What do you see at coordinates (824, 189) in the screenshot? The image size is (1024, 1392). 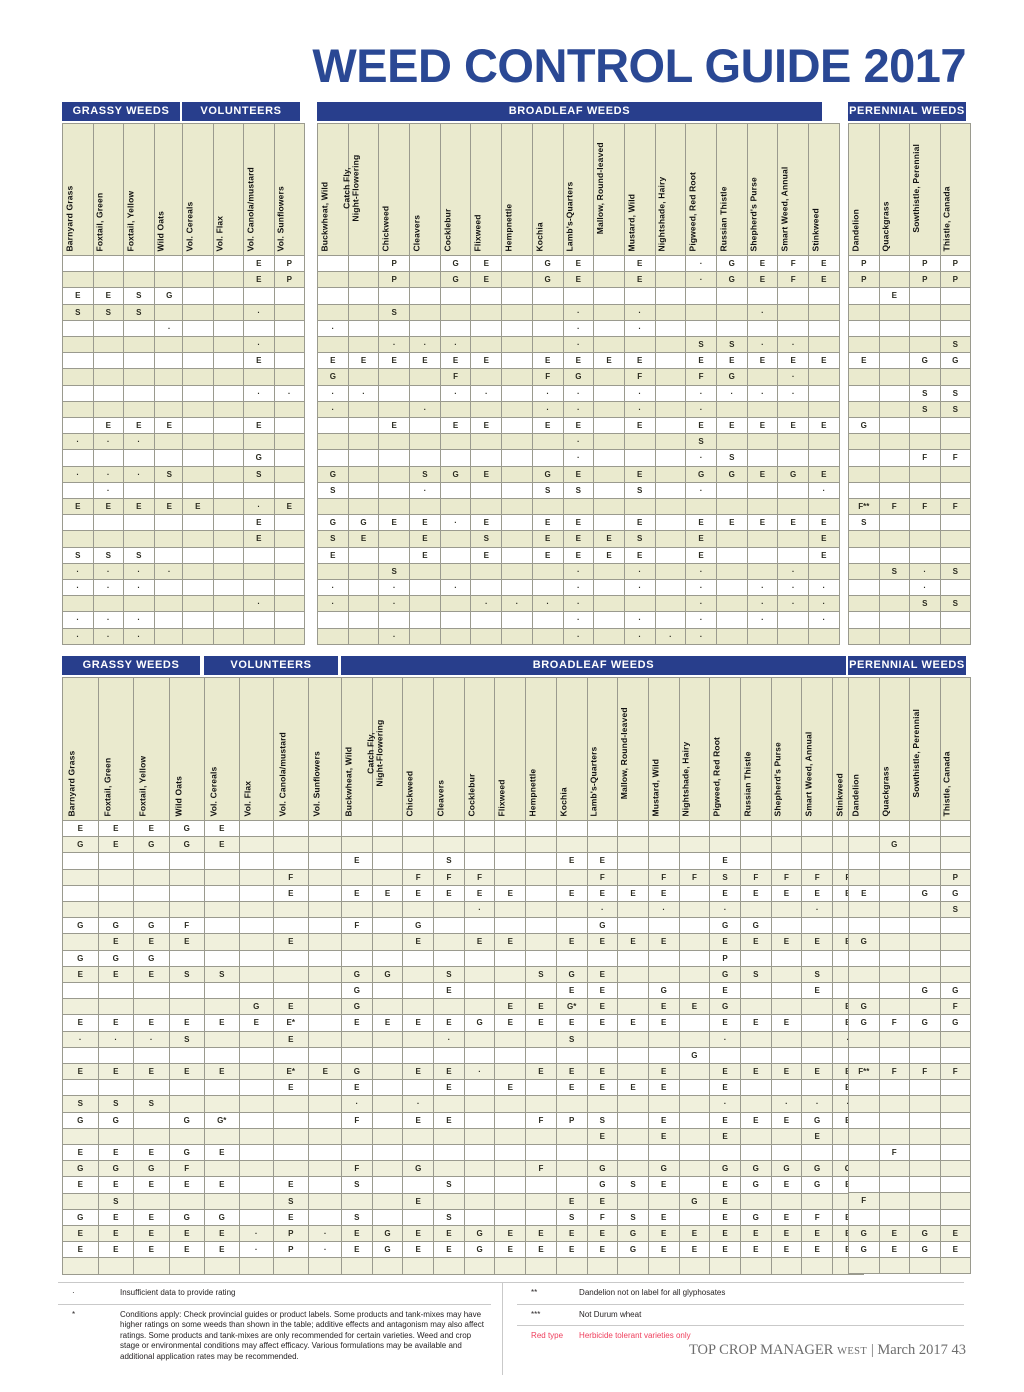 I see `column-header-stinkweed: Stinkweed` at bounding box center [824, 189].